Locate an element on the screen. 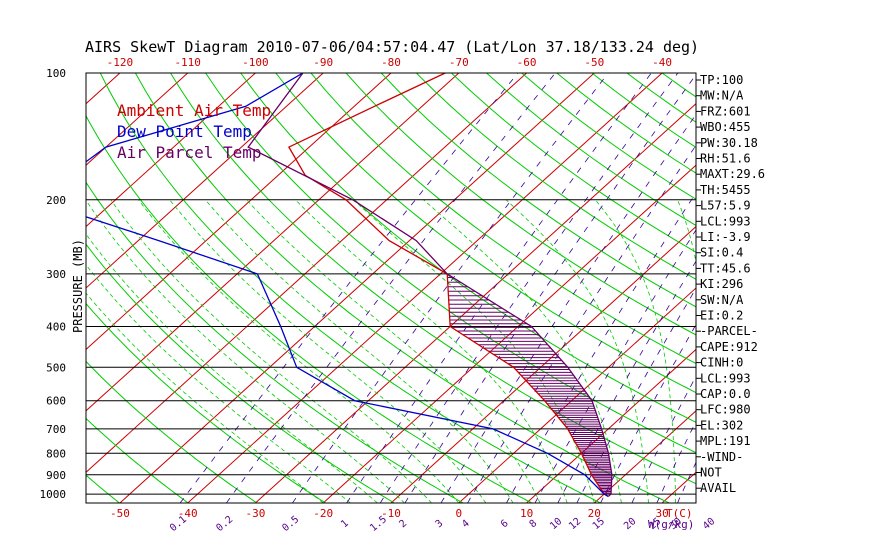  pressure-tick-label: 300 is located at coordinates (56, 274).